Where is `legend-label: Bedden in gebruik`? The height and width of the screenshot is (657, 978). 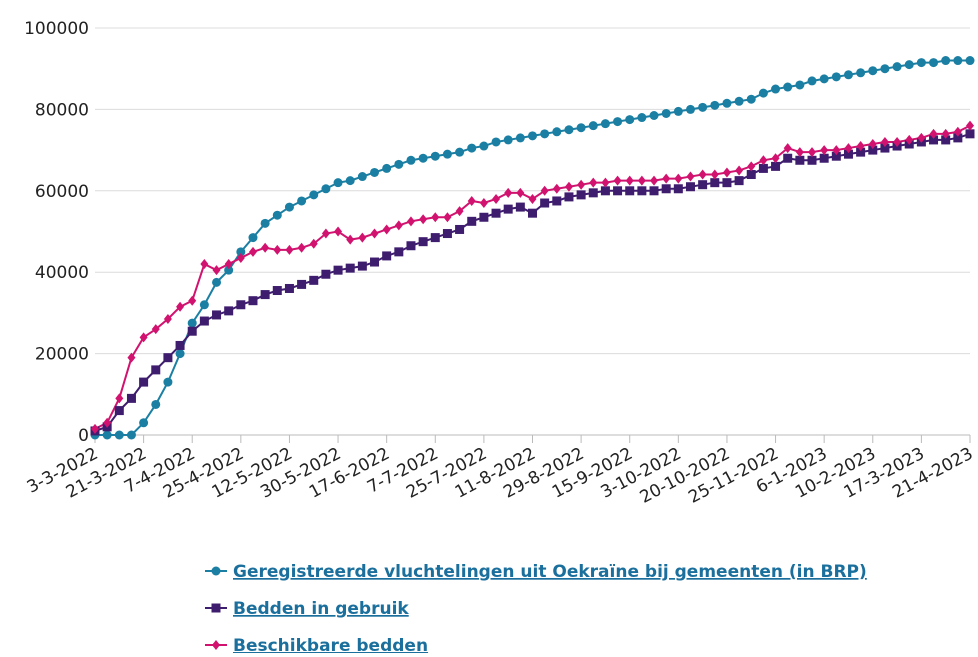
legend-label: Bedden in gebruik is located at coordinates (321, 609).